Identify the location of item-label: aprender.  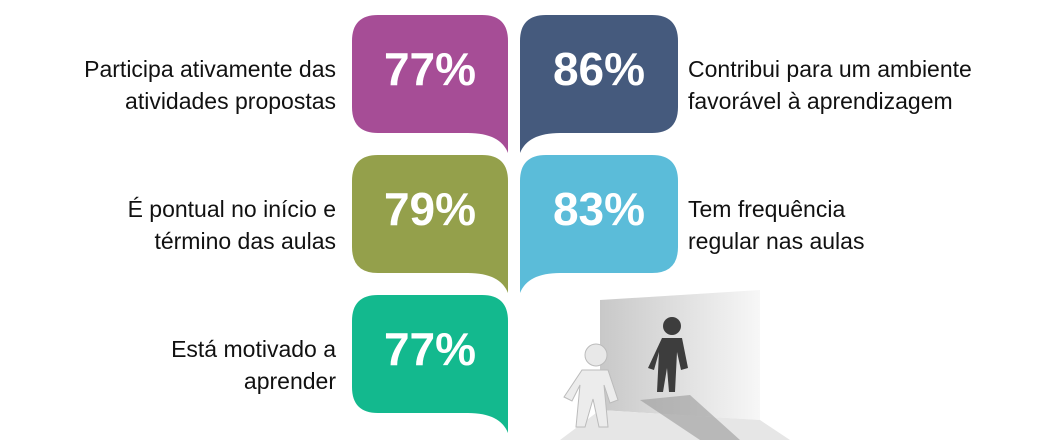
(290, 381).